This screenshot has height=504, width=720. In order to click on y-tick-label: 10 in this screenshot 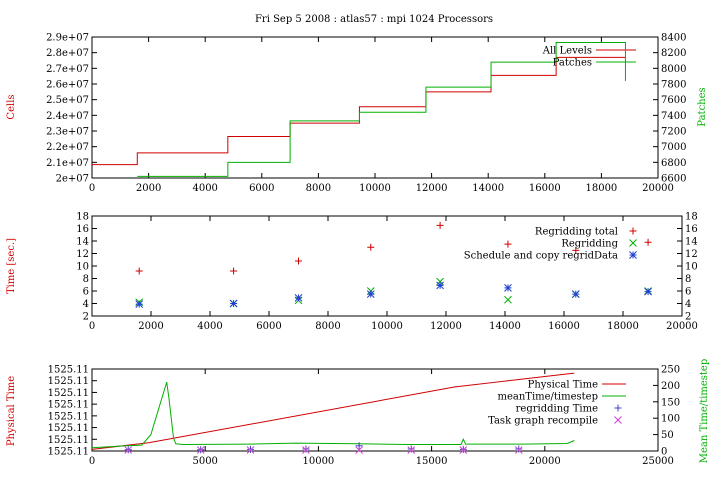, I will do `click(82, 267)`.